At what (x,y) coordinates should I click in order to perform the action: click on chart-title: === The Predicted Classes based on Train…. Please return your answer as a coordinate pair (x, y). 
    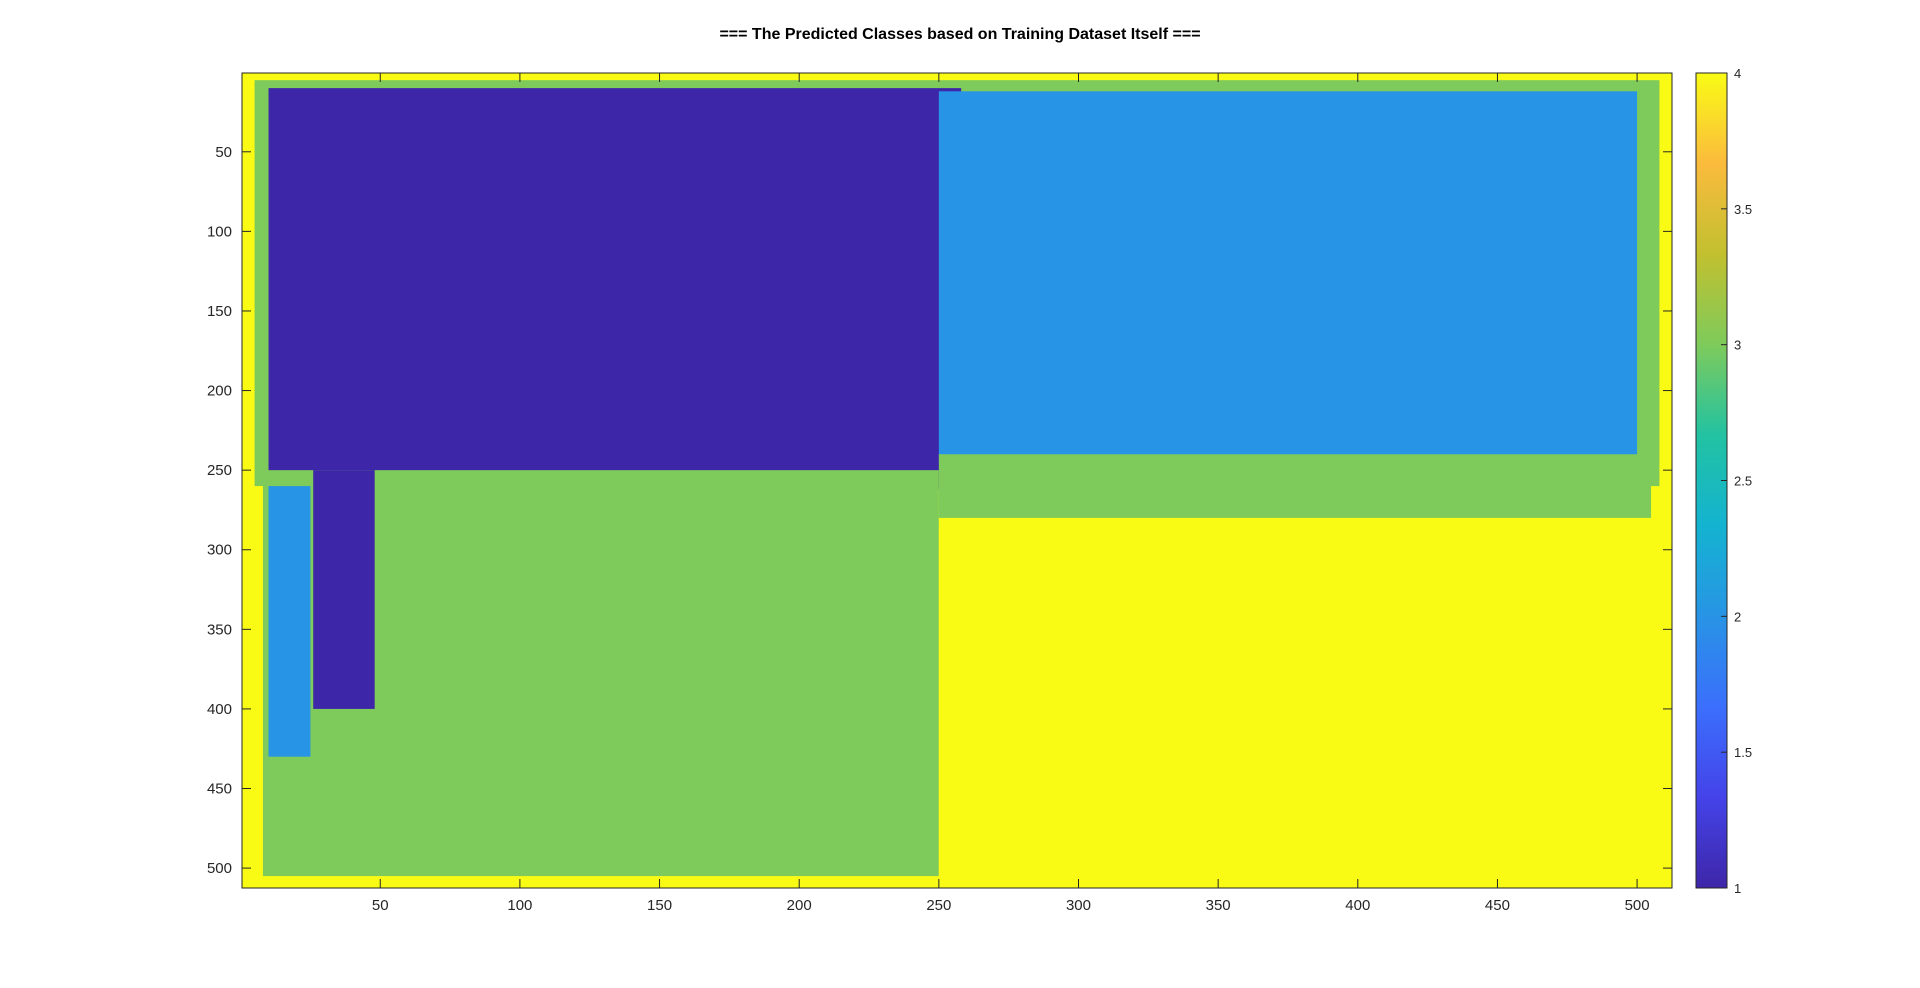
    Looking at the image, I should click on (960, 34).